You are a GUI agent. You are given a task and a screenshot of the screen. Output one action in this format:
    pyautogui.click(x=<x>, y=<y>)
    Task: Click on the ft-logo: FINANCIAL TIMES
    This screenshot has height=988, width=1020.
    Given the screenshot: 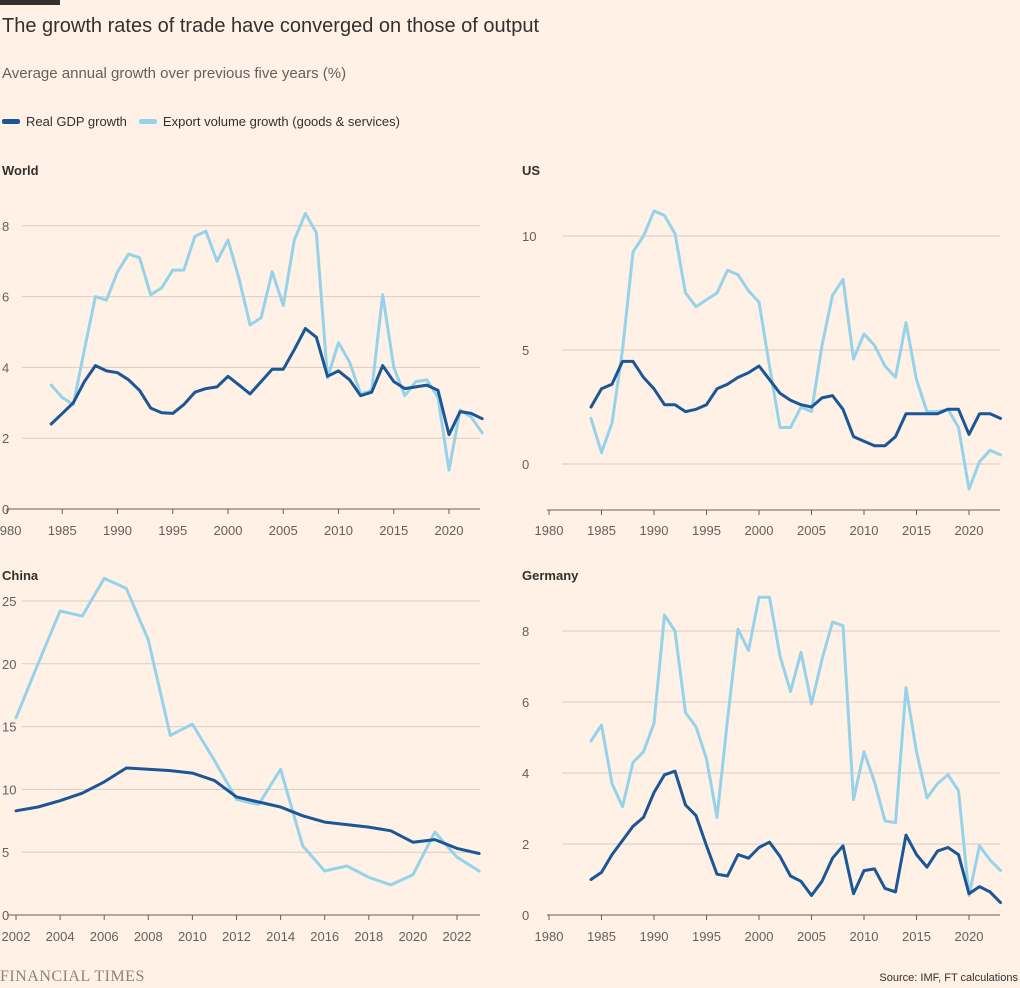 What is the action you would take?
    pyautogui.click(x=72, y=976)
    